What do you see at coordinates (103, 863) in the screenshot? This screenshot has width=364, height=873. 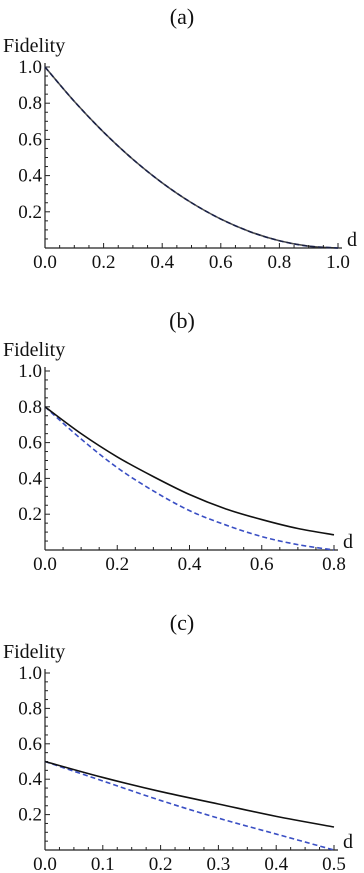 I see `x-tick-label: 0.1` at bounding box center [103, 863].